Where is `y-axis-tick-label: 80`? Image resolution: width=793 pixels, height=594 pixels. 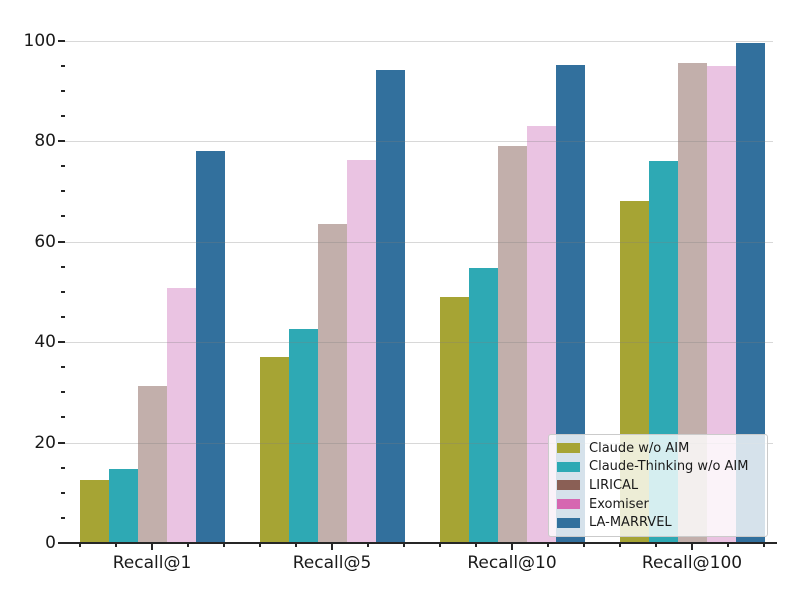 y-axis-tick-label: 80 is located at coordinates (45, 141).